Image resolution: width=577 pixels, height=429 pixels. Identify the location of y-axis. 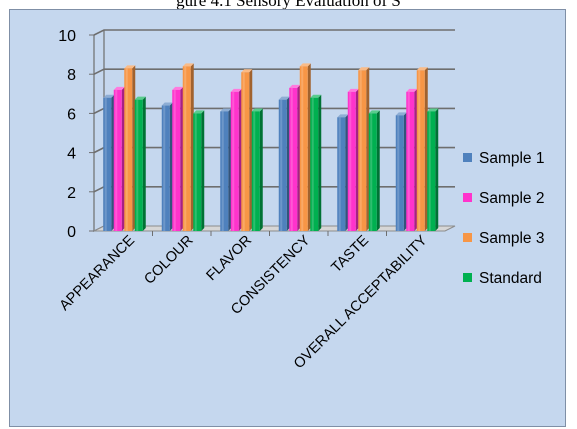
(99, 131).